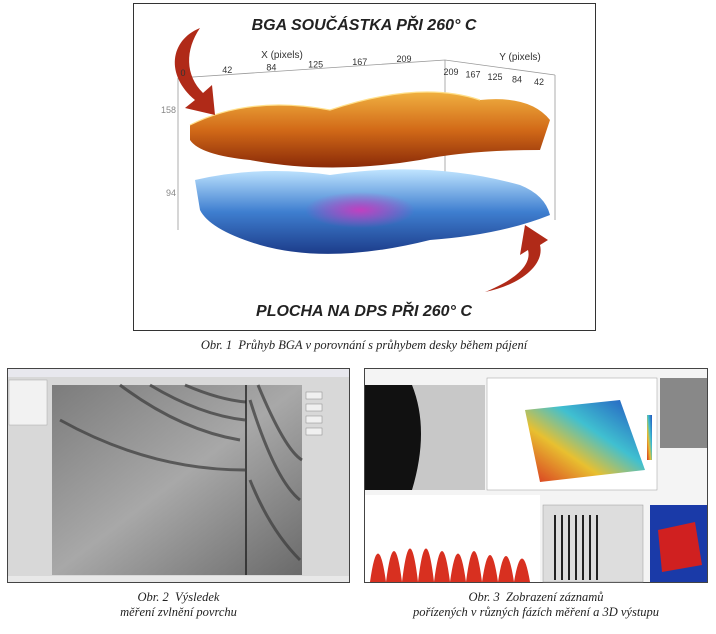  I want to click on caption-text: Výsledek, so click(197, 597).